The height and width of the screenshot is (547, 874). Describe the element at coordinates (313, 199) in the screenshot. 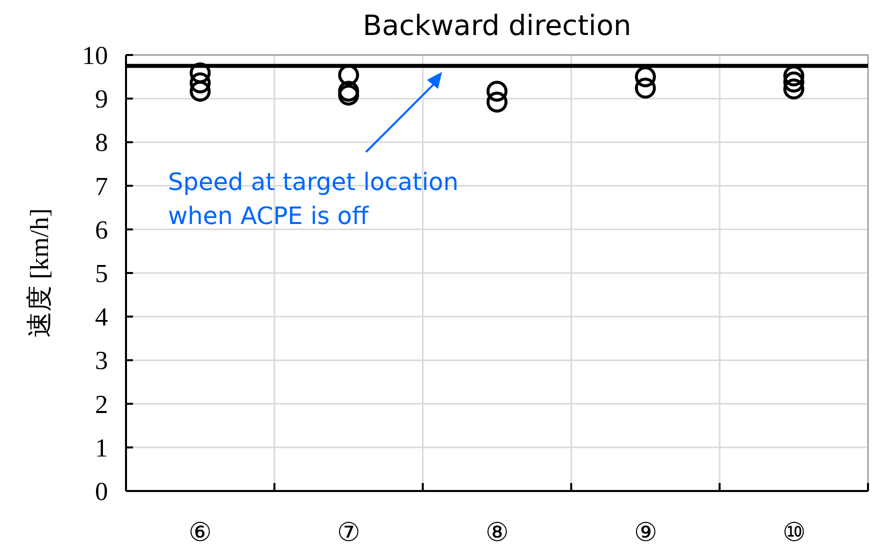

I see `annotation: Speed at target location when ACPE is off` at that location.